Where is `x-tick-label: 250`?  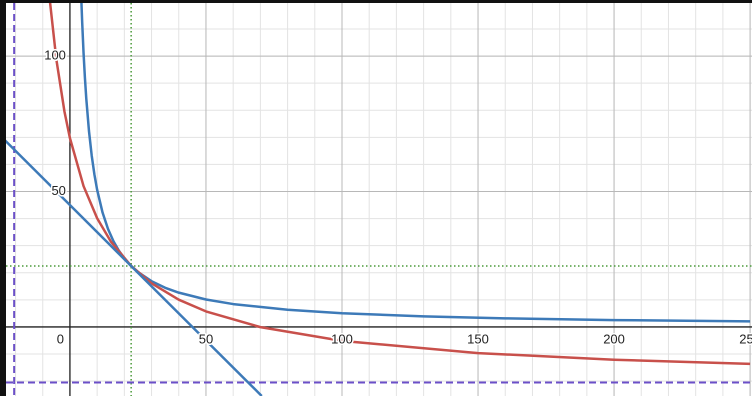 x-tick-label: 250 is located at coordinates (745, 338).